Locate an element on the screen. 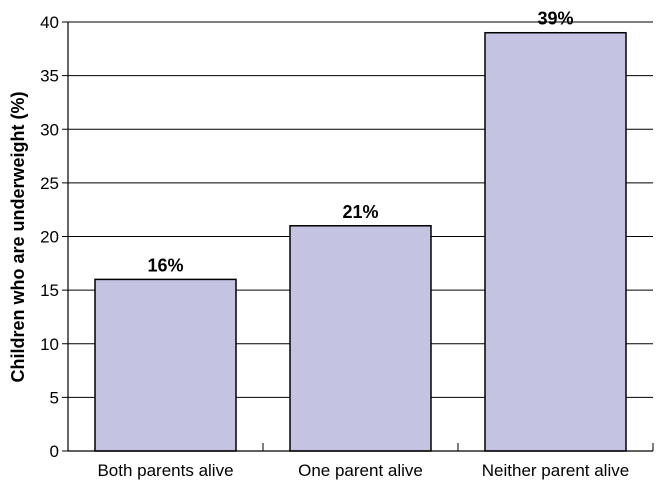  y-axis-title: Children who are underweight (%) is located at coordinates (18, 236).